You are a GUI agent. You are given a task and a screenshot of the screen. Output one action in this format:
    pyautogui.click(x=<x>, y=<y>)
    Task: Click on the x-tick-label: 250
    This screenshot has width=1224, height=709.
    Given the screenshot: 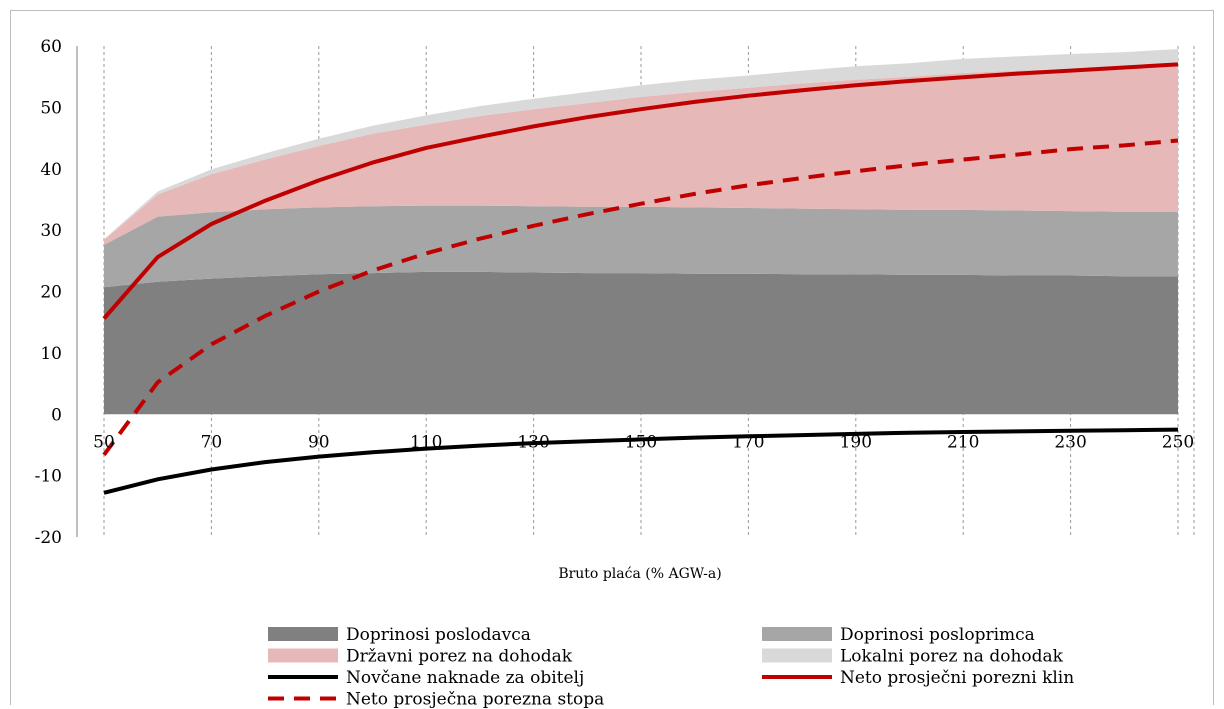 What is the action you would take?
    pyautogui.click(x=1178, y=442)
    